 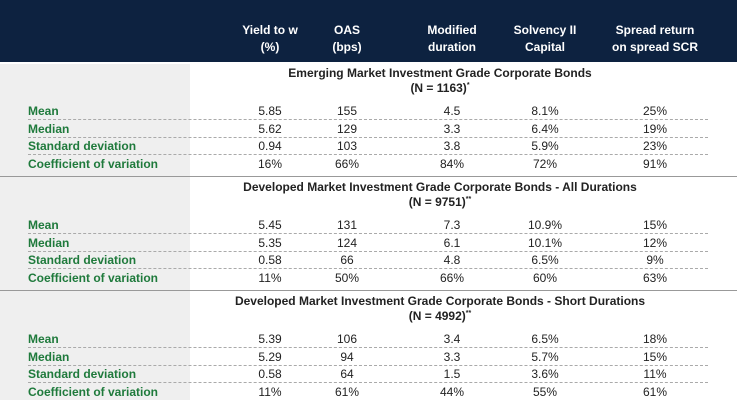 I want to click on section-count: (N = 4992), so click(x=437, y=316).